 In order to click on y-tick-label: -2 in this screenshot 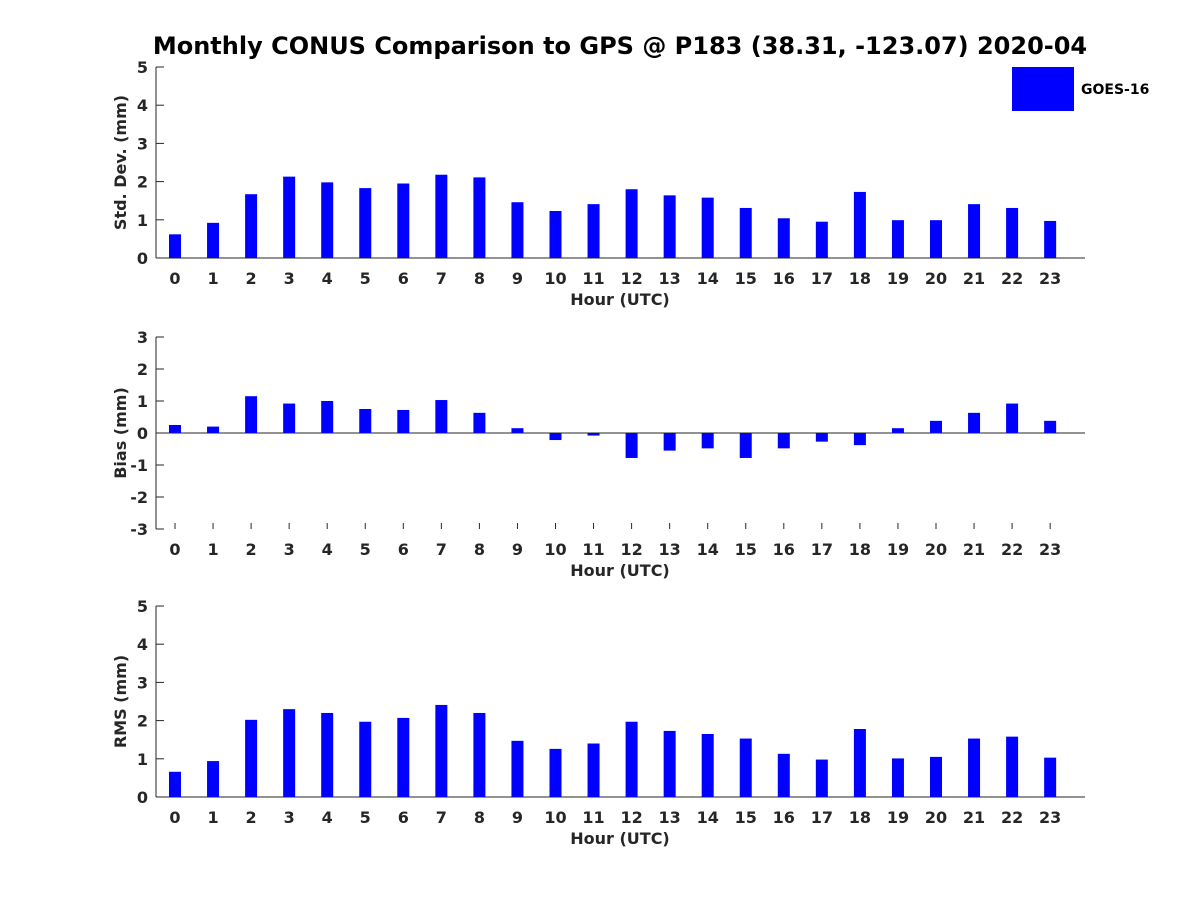, I will do `click(139, 497)`.